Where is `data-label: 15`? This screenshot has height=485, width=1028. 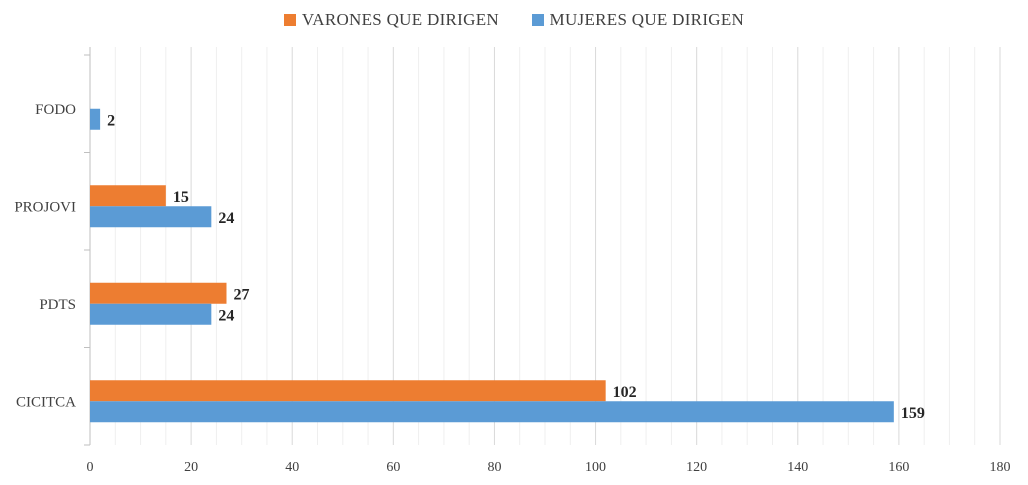 data-label: 15 is located at coordinates (181, 197).